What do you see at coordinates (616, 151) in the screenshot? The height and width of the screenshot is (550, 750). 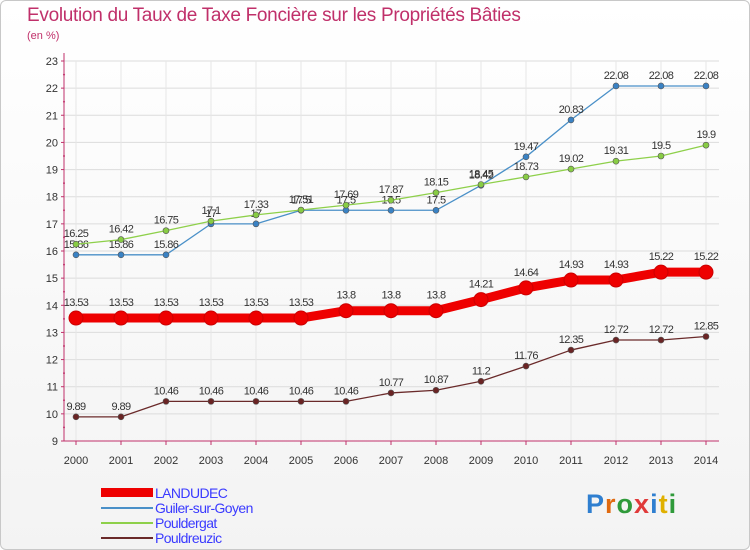 I see `data-label-pouldergat: 19.31` at bounding box center [616, 151].